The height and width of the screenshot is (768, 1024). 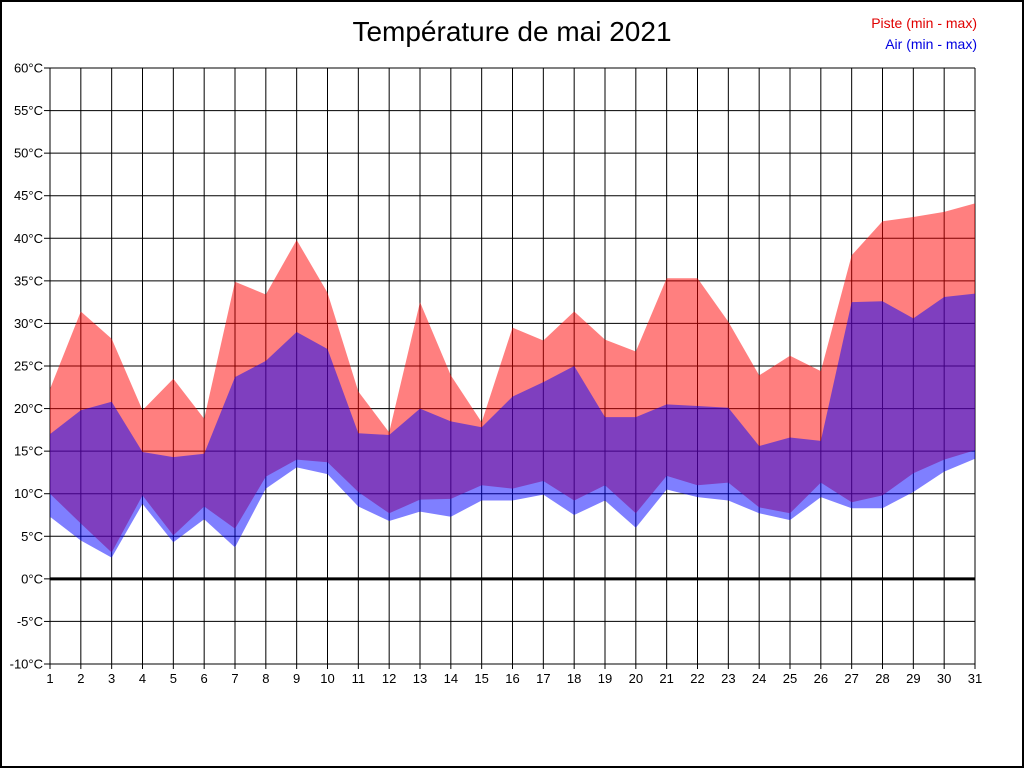 I want to click on x-tick-label: 31, so click(x=975, y=678).